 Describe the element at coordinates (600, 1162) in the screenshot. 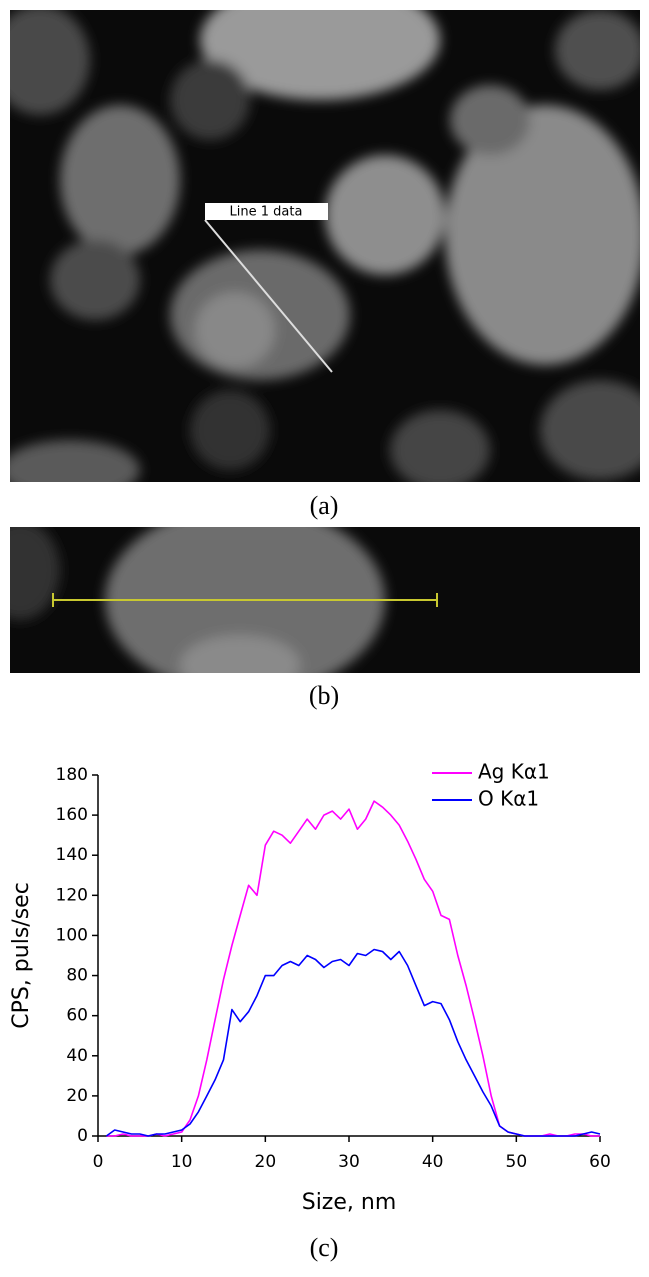

I see `x-tick-label: 60` at that location.